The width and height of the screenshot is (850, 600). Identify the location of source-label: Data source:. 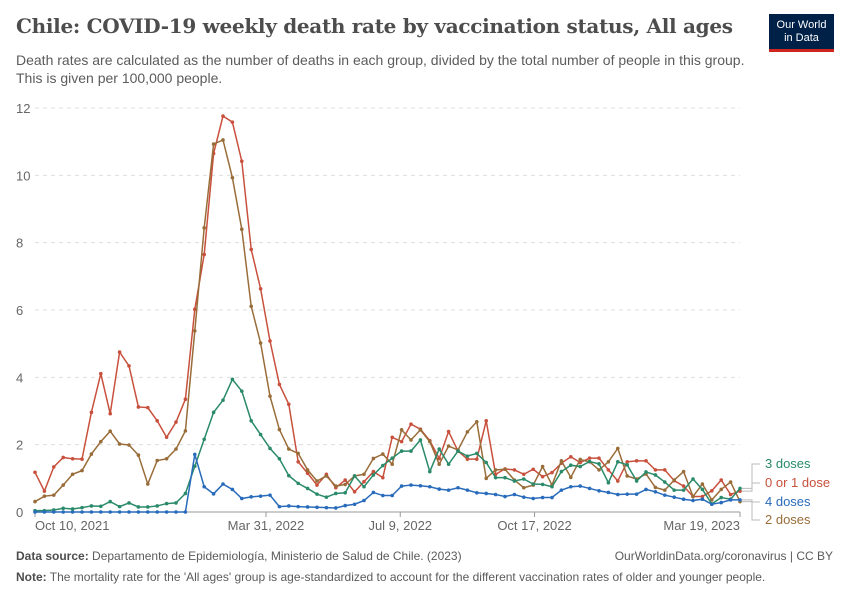
(52, 556).